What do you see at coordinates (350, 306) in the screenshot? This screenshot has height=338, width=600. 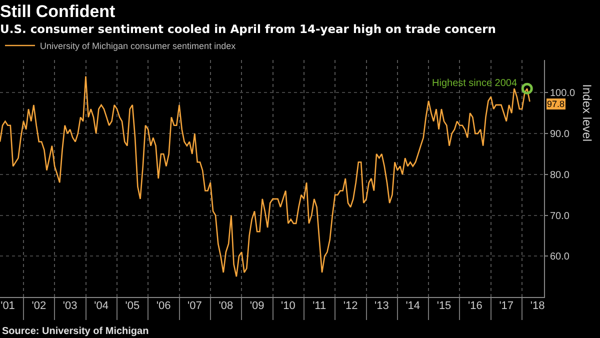 I see `x-tick-label: '12` at bounding box center [350, 306].